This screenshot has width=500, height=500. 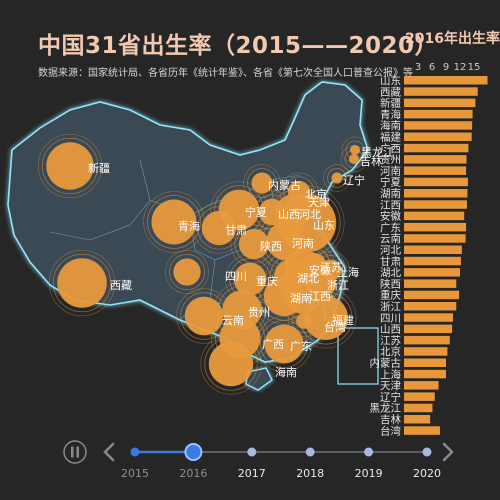 I want to click on bubble-台湾, so click(x=304, y=321).